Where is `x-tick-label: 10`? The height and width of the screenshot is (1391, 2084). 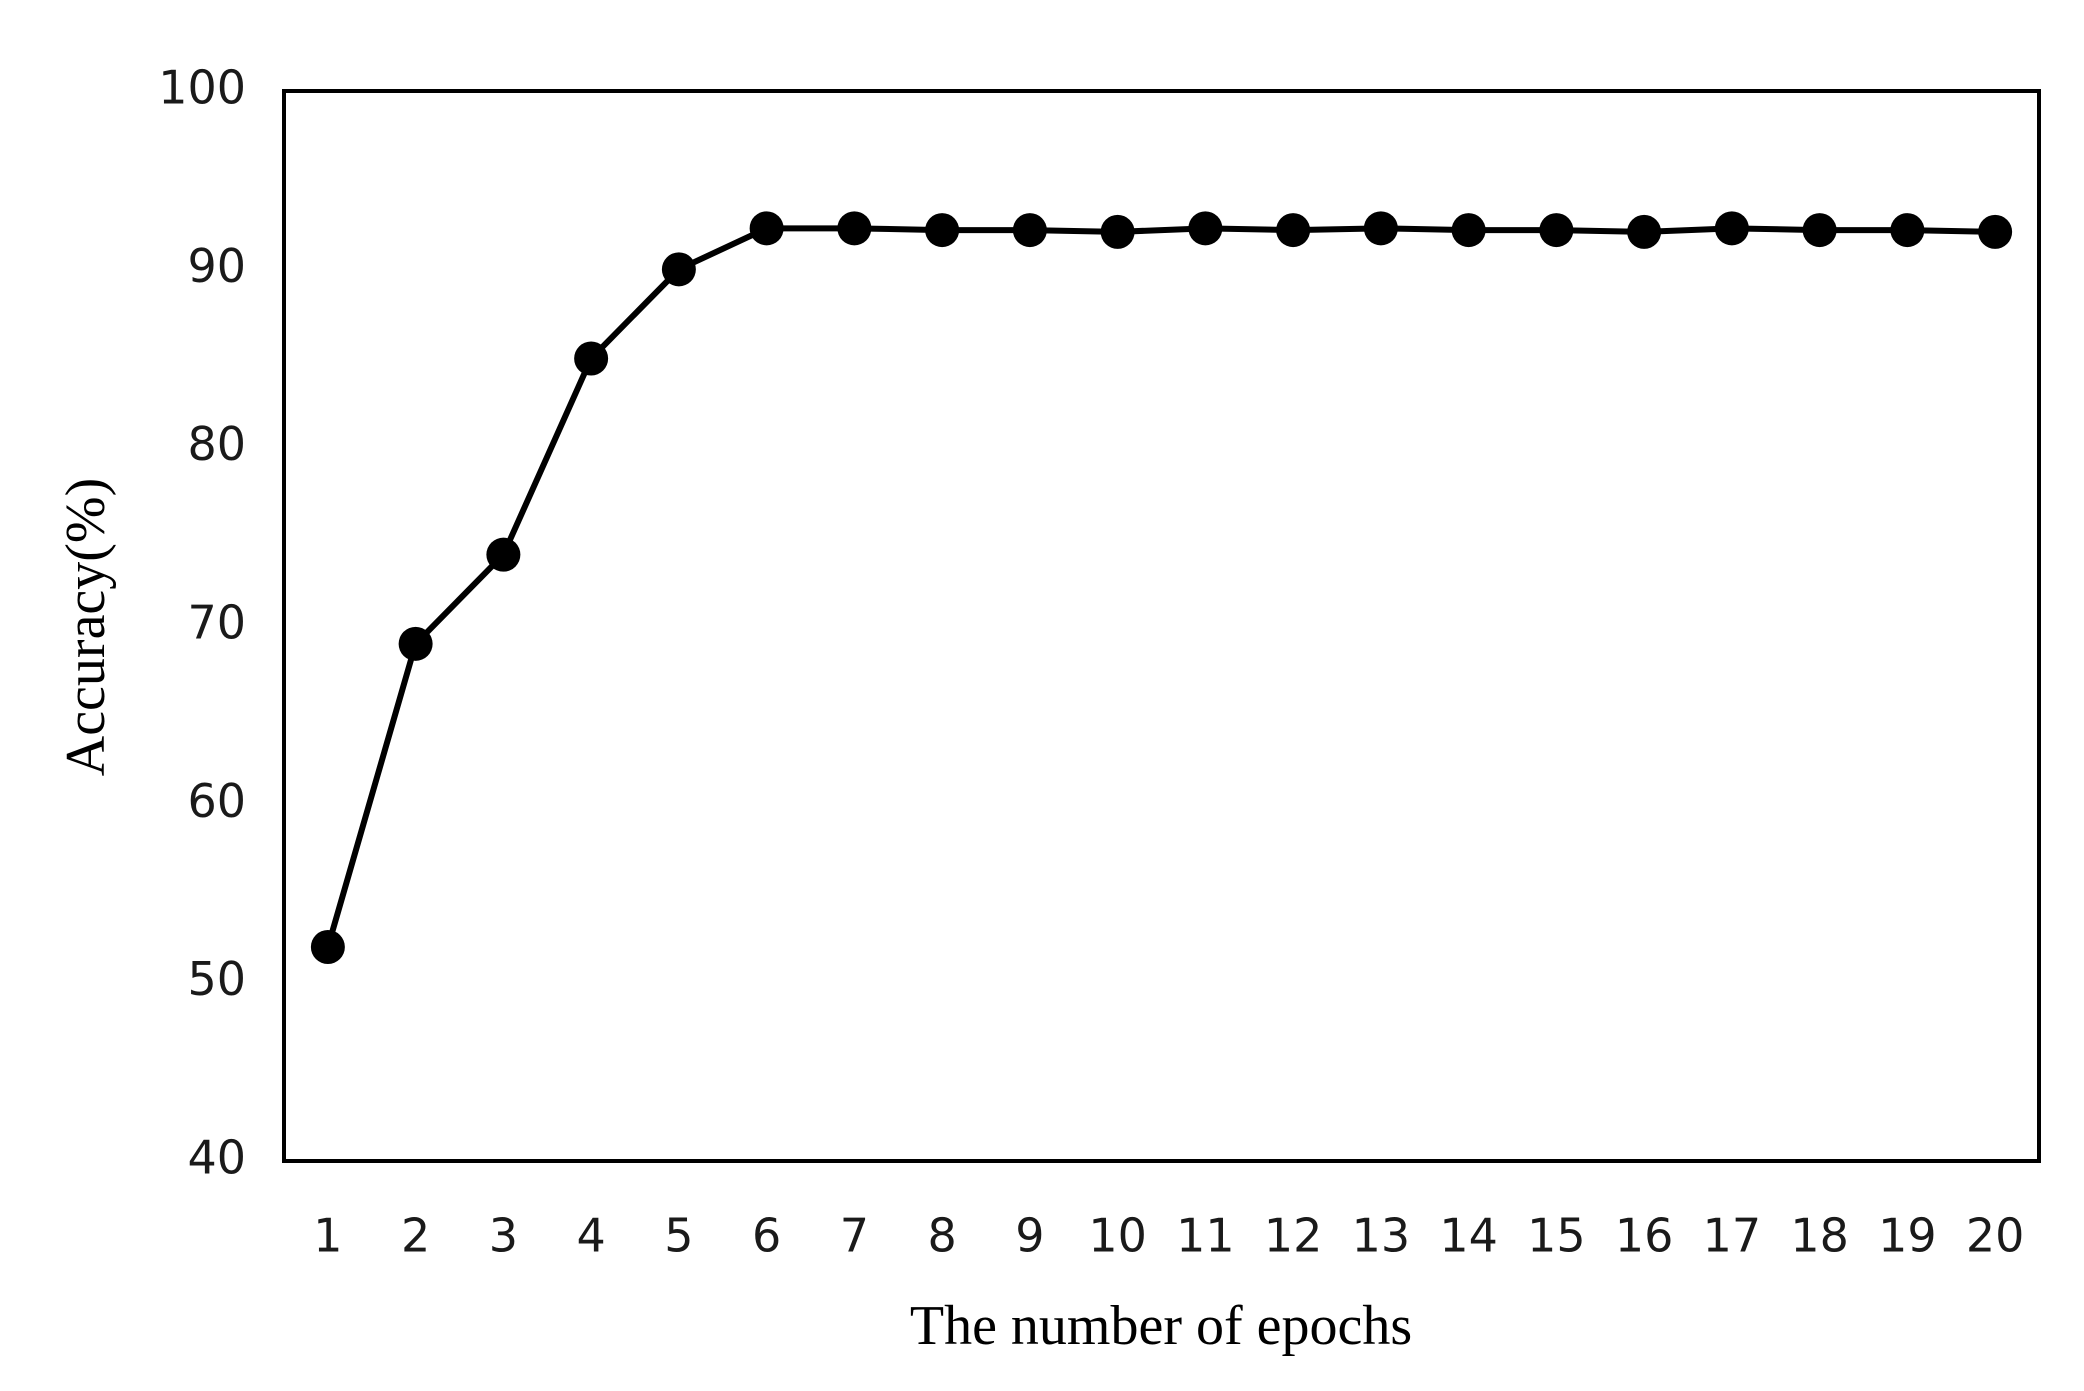 x-tick-label: 10 is located at coordinates (1117, 1236).